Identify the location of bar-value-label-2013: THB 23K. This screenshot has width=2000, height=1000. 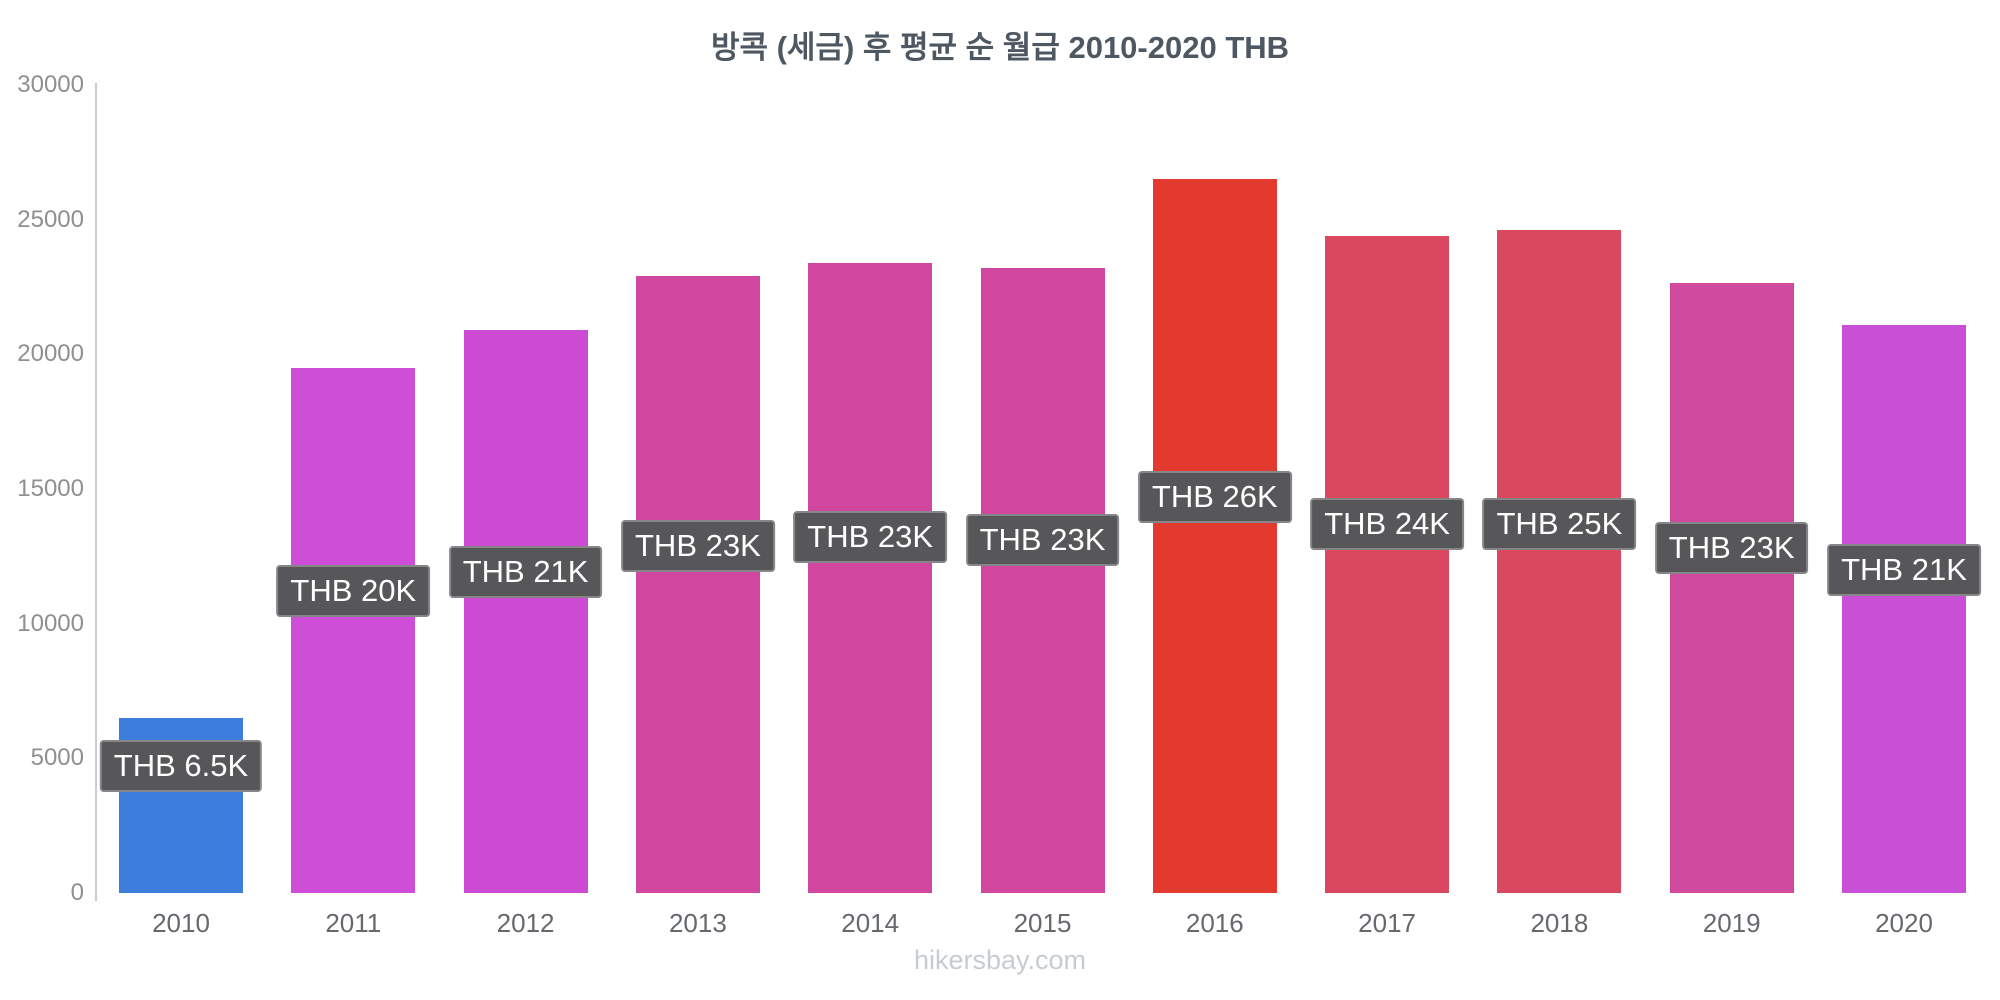
(698, 545).